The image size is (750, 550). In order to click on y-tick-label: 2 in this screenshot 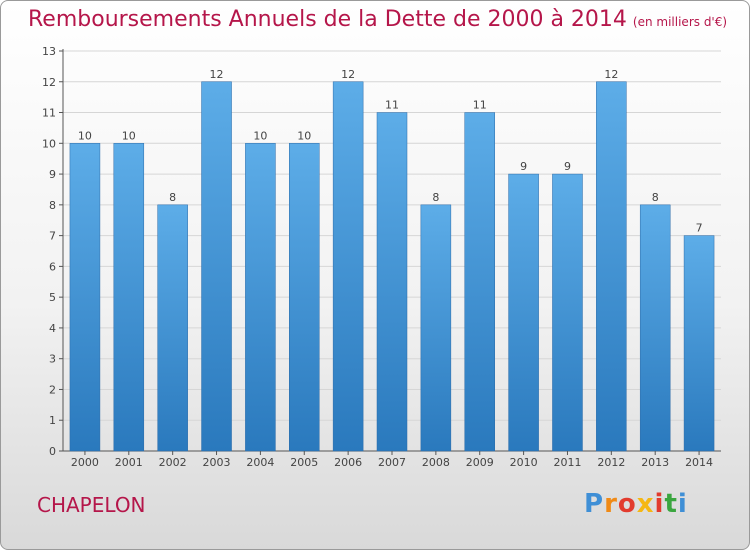, I will do `click(52, 389)`.